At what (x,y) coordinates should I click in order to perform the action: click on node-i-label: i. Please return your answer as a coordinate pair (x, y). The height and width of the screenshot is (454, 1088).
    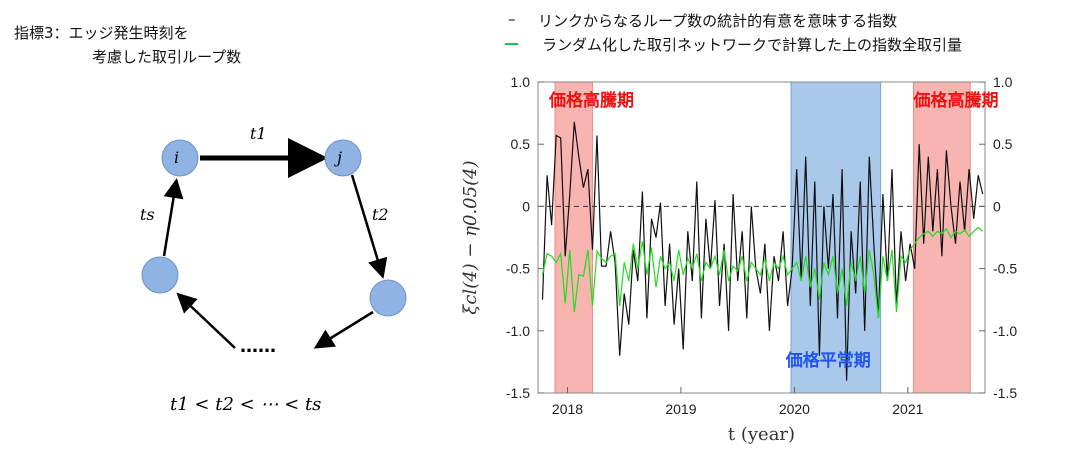
    Looking at the image, I should click on (177, 157).